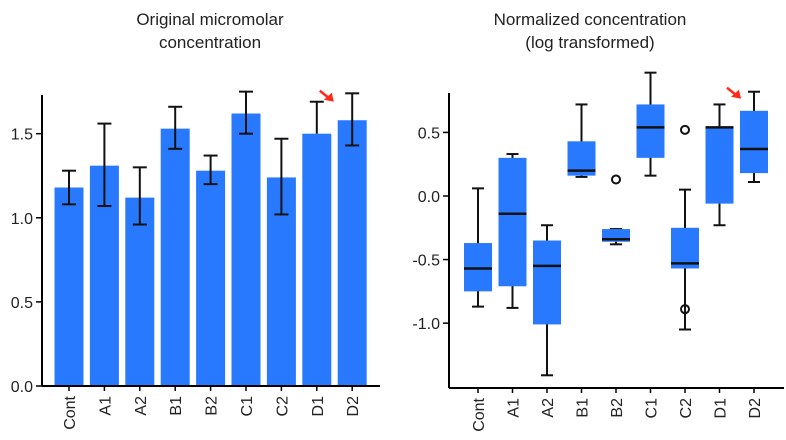 This screenshot has height=440, width=786. Describe the element at coordinates (426, 324) in the screenshot. I see `y-tick-label: -1.0` at that location.